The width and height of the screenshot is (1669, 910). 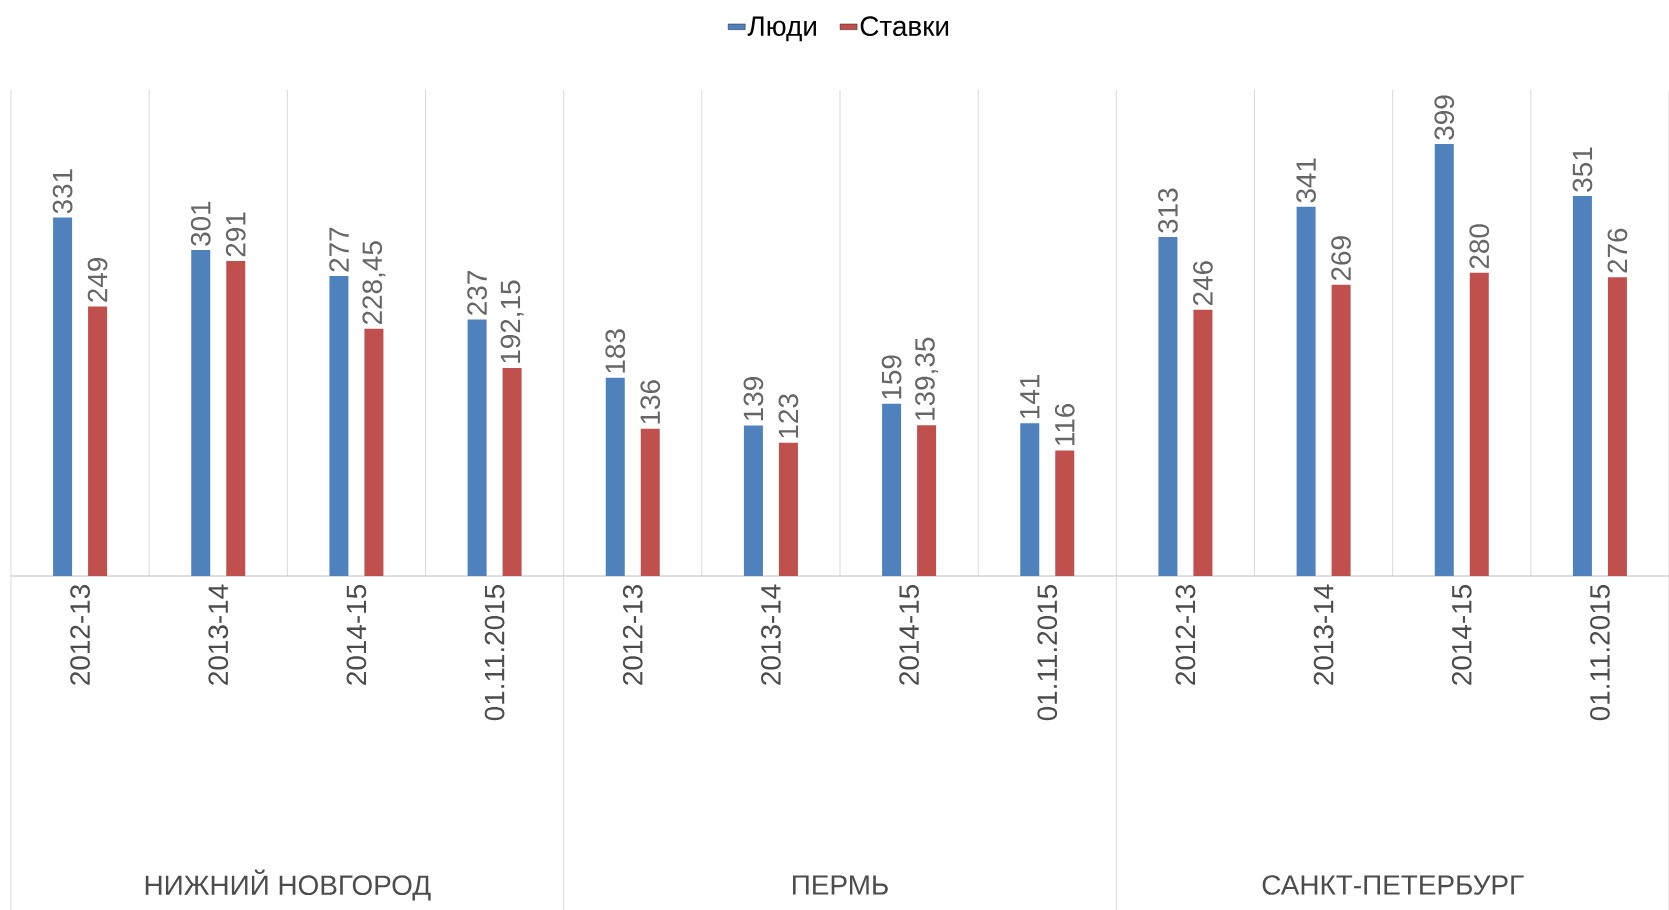 What do you see at coordinates (904, 26) in the screenshot?
I see `legend-label: Ставки` at bounding box center [904, 26].